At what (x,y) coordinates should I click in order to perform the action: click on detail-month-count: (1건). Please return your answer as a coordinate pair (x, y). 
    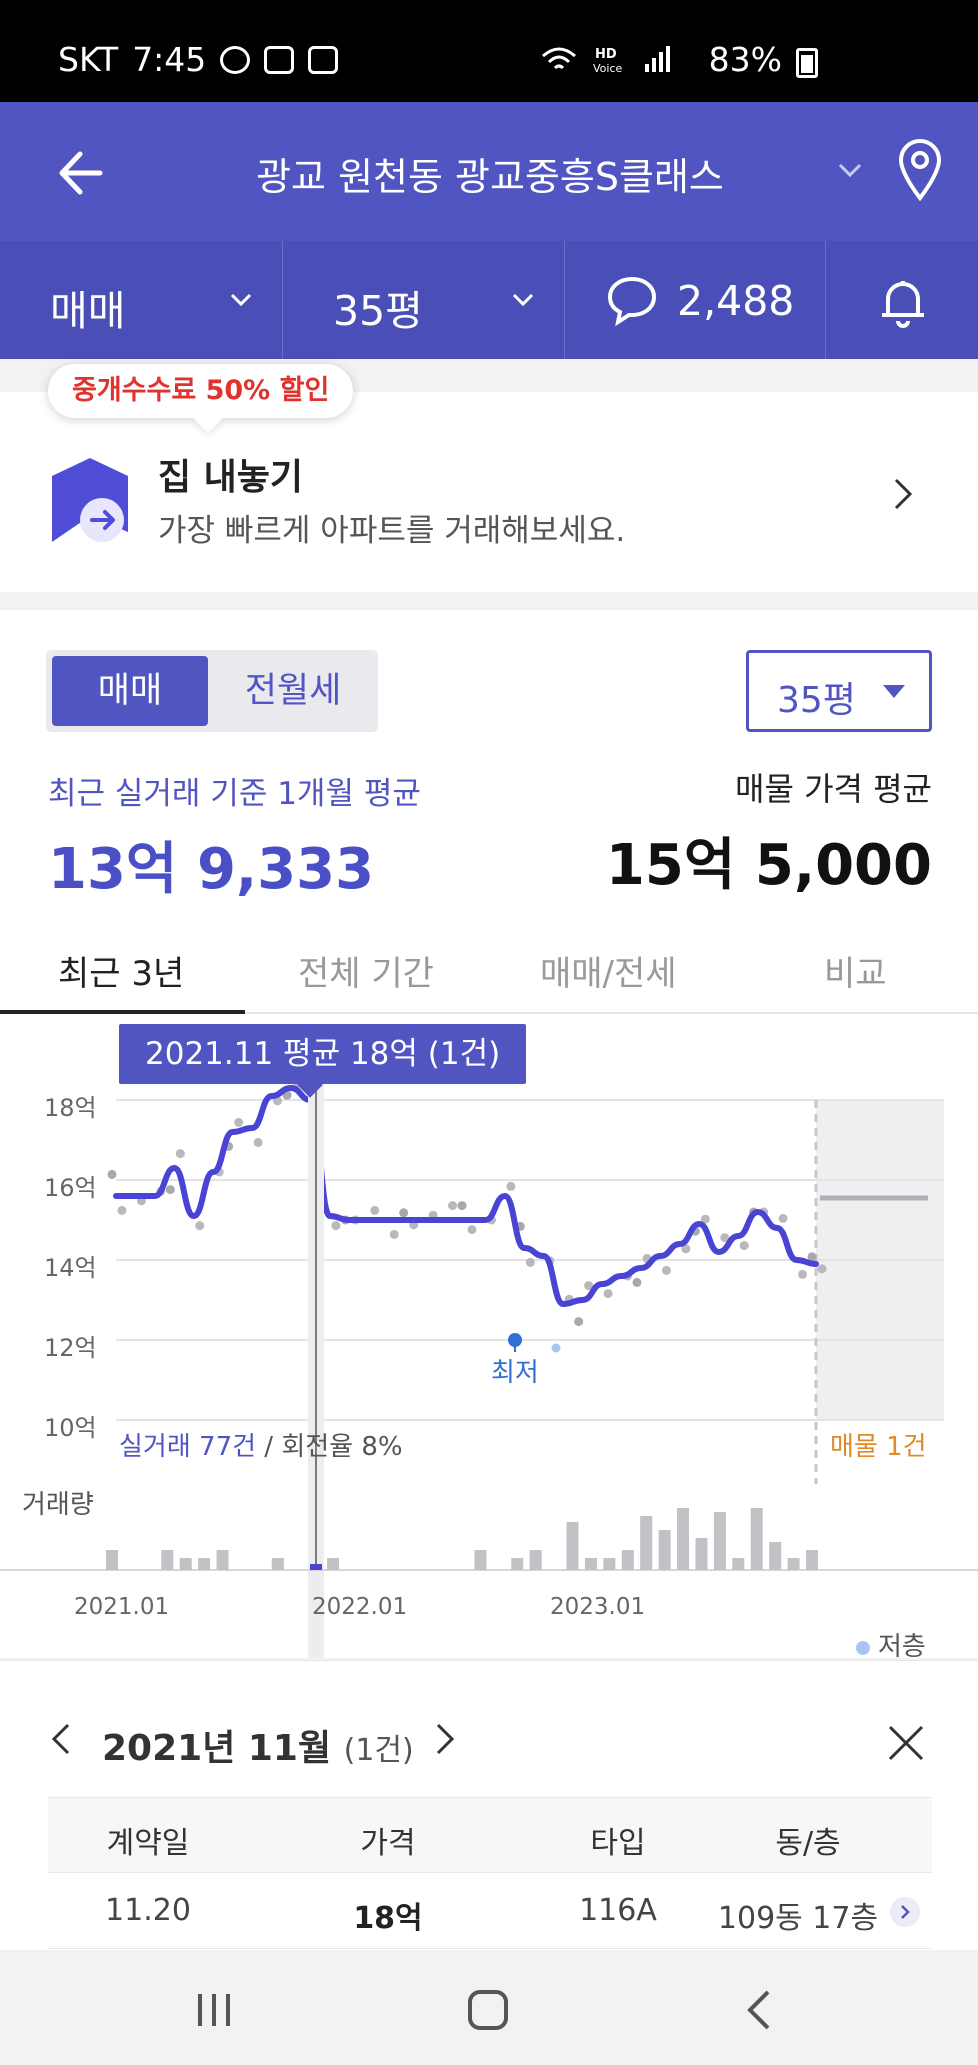
    Looking at the image, I should click on (378, 1750).